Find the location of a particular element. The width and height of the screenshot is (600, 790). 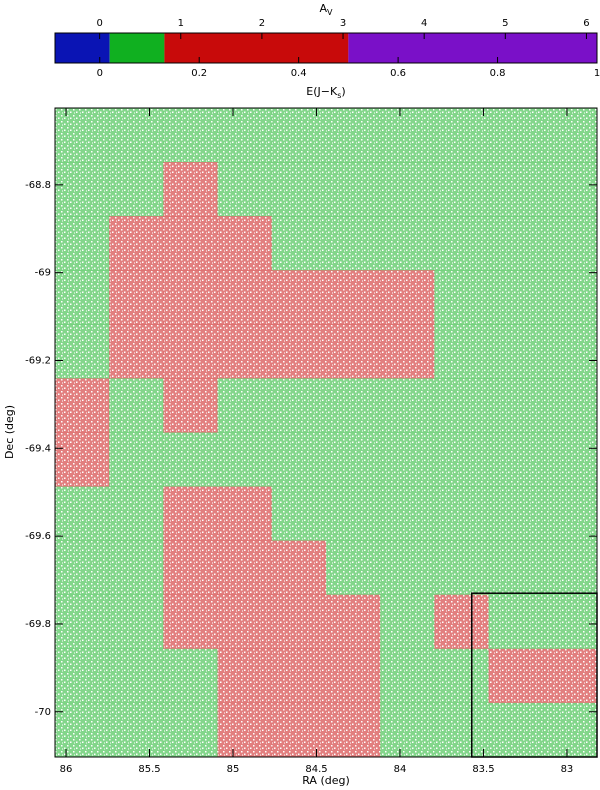

colorbar-tick-label: 0.8 is located at coordinates (498, 73).